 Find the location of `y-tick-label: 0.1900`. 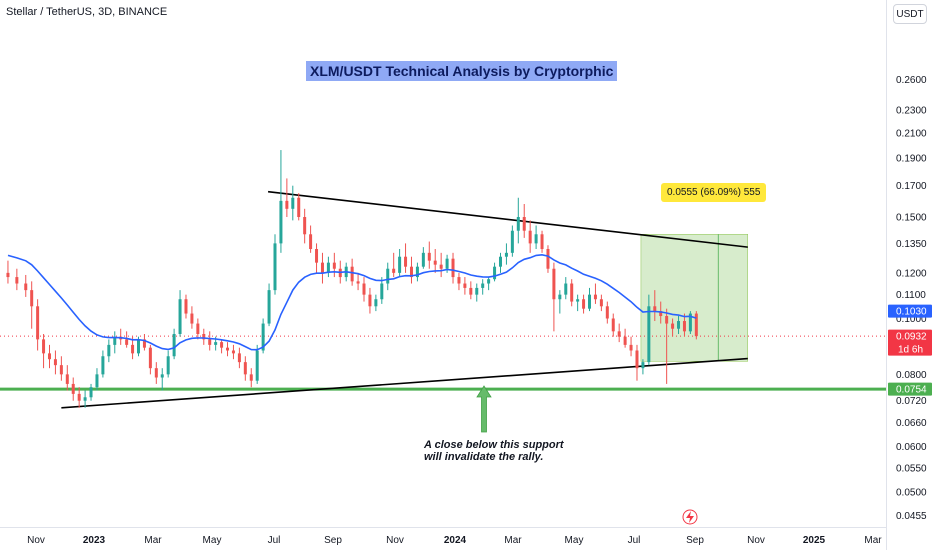

y-tick-label: 0.1900 is located at coordinates (911, 158).